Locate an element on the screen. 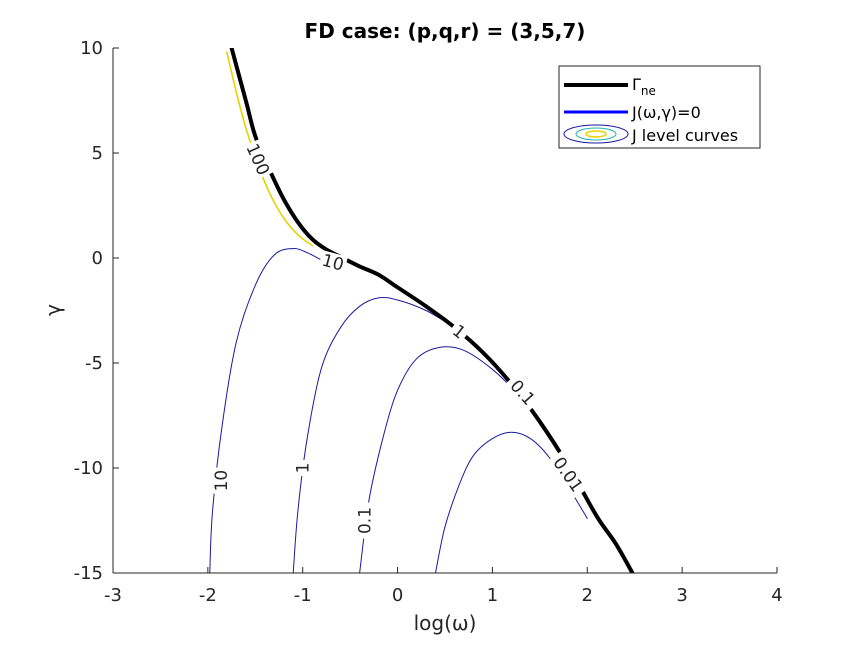  y-tick-label: 0 is located at coordinates (97, 258).